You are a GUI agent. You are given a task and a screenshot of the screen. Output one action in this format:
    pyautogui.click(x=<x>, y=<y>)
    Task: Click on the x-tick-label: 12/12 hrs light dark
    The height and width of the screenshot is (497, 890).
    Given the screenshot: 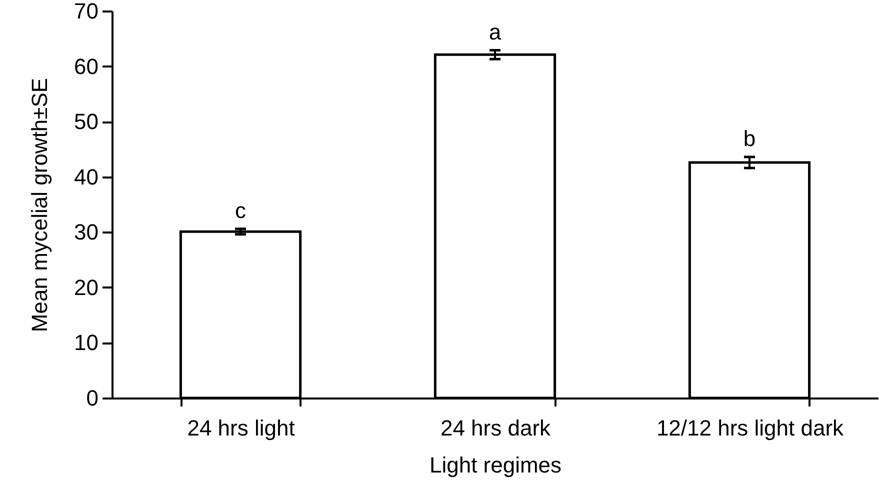 What is the action you would take?
    pyautogui.click(x=750, y=428)
    